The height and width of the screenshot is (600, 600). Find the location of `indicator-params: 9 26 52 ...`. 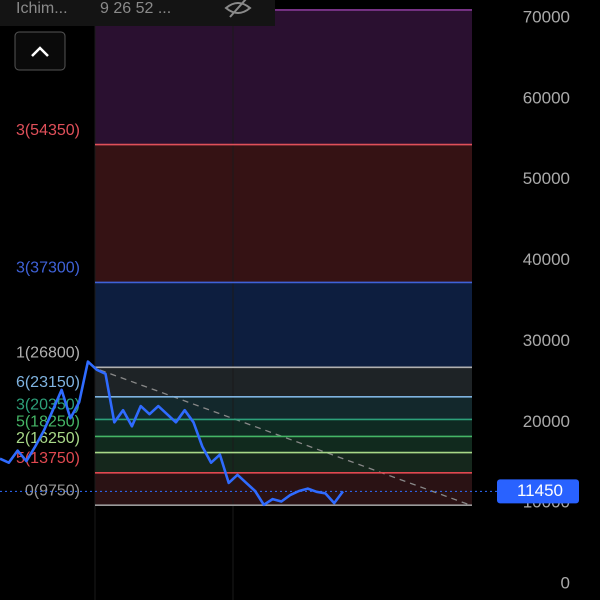

indicator-params: 9 26 52 ... is located at coordinates (135, 8).